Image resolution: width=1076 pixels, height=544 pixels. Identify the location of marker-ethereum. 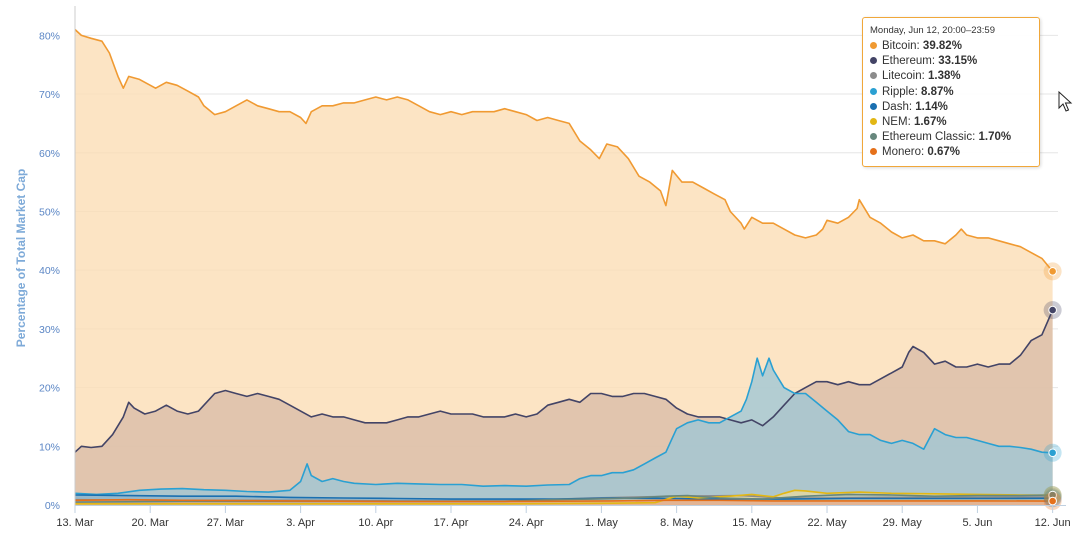
(1052, 310).